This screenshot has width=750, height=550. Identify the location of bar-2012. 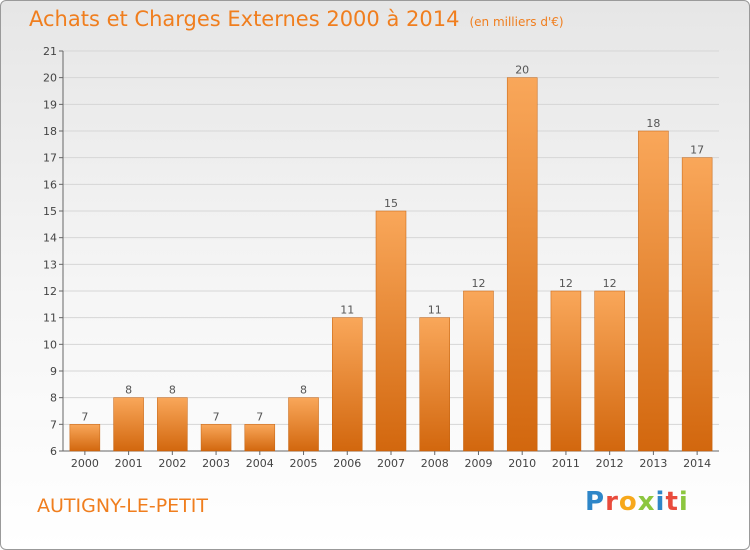
(609, 371).